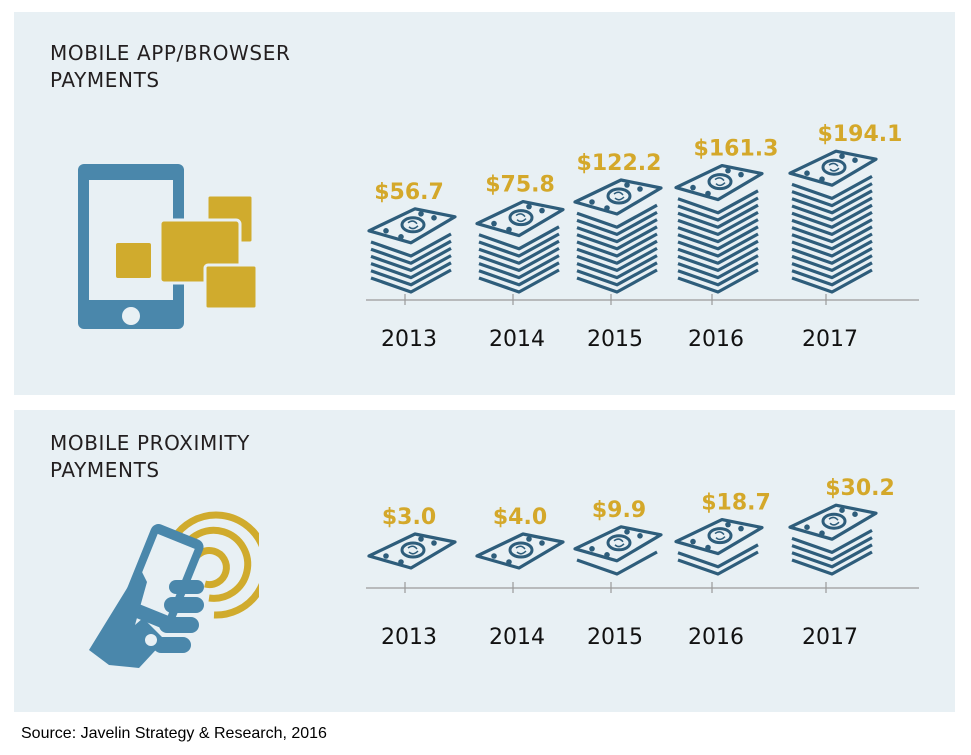  I want to click on app-browser-title: MOBILE APP/BROWSER PAYMENTS, so click(170, 67).